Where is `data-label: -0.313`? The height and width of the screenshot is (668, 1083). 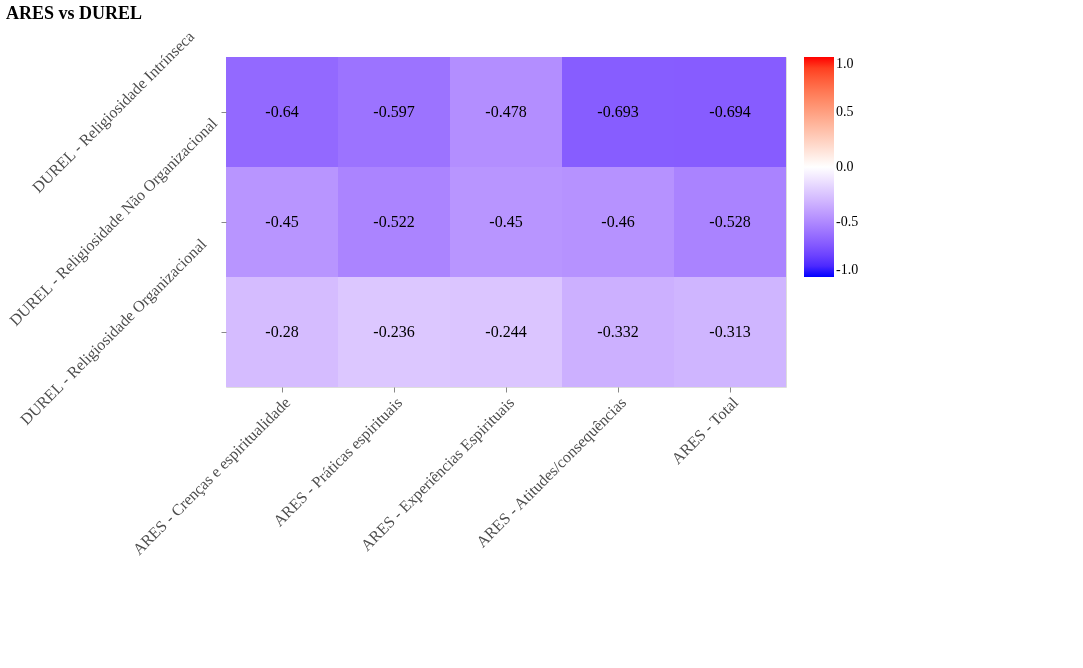 data-label: -0.313 is located at coordinates (730, 331).